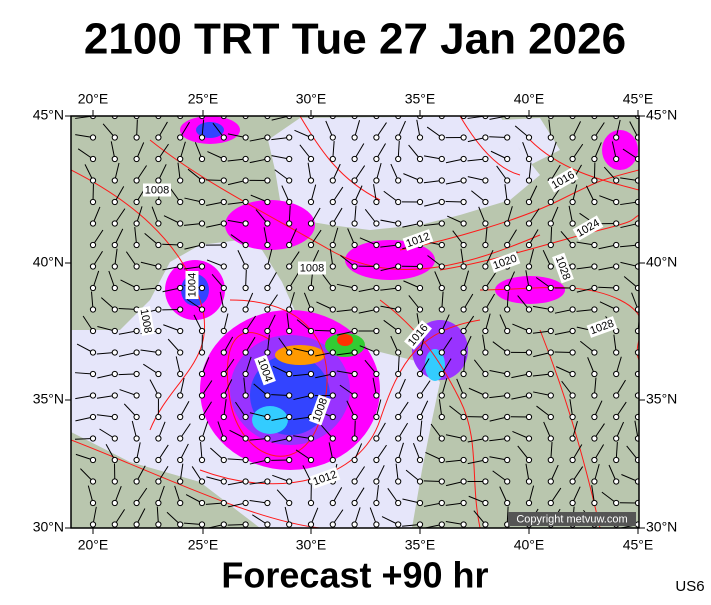 The image size is (711, 605). I want to click on isobar-label: 1008, so click(157, 190).